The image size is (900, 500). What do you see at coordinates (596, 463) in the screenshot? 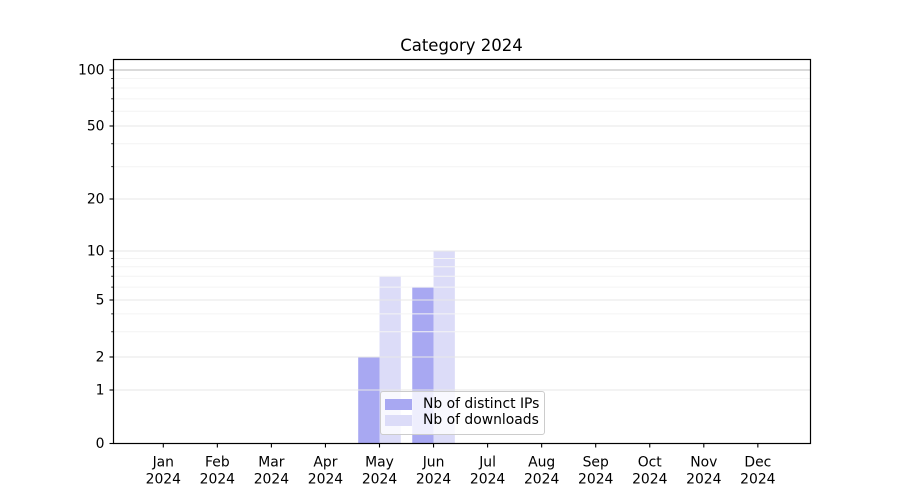
I see `x-tick-label-month: Sep` at bounding box center [596, 463].